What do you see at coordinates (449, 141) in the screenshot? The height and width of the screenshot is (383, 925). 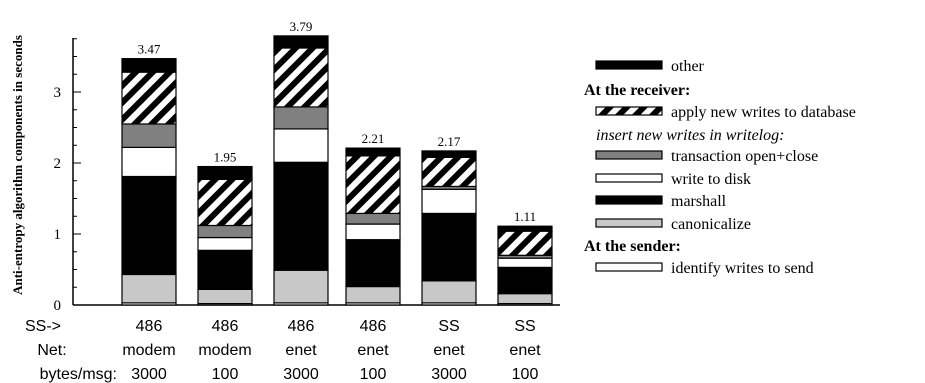 I see `bar-total-label: 2.17` at bounding box center [449, 141].